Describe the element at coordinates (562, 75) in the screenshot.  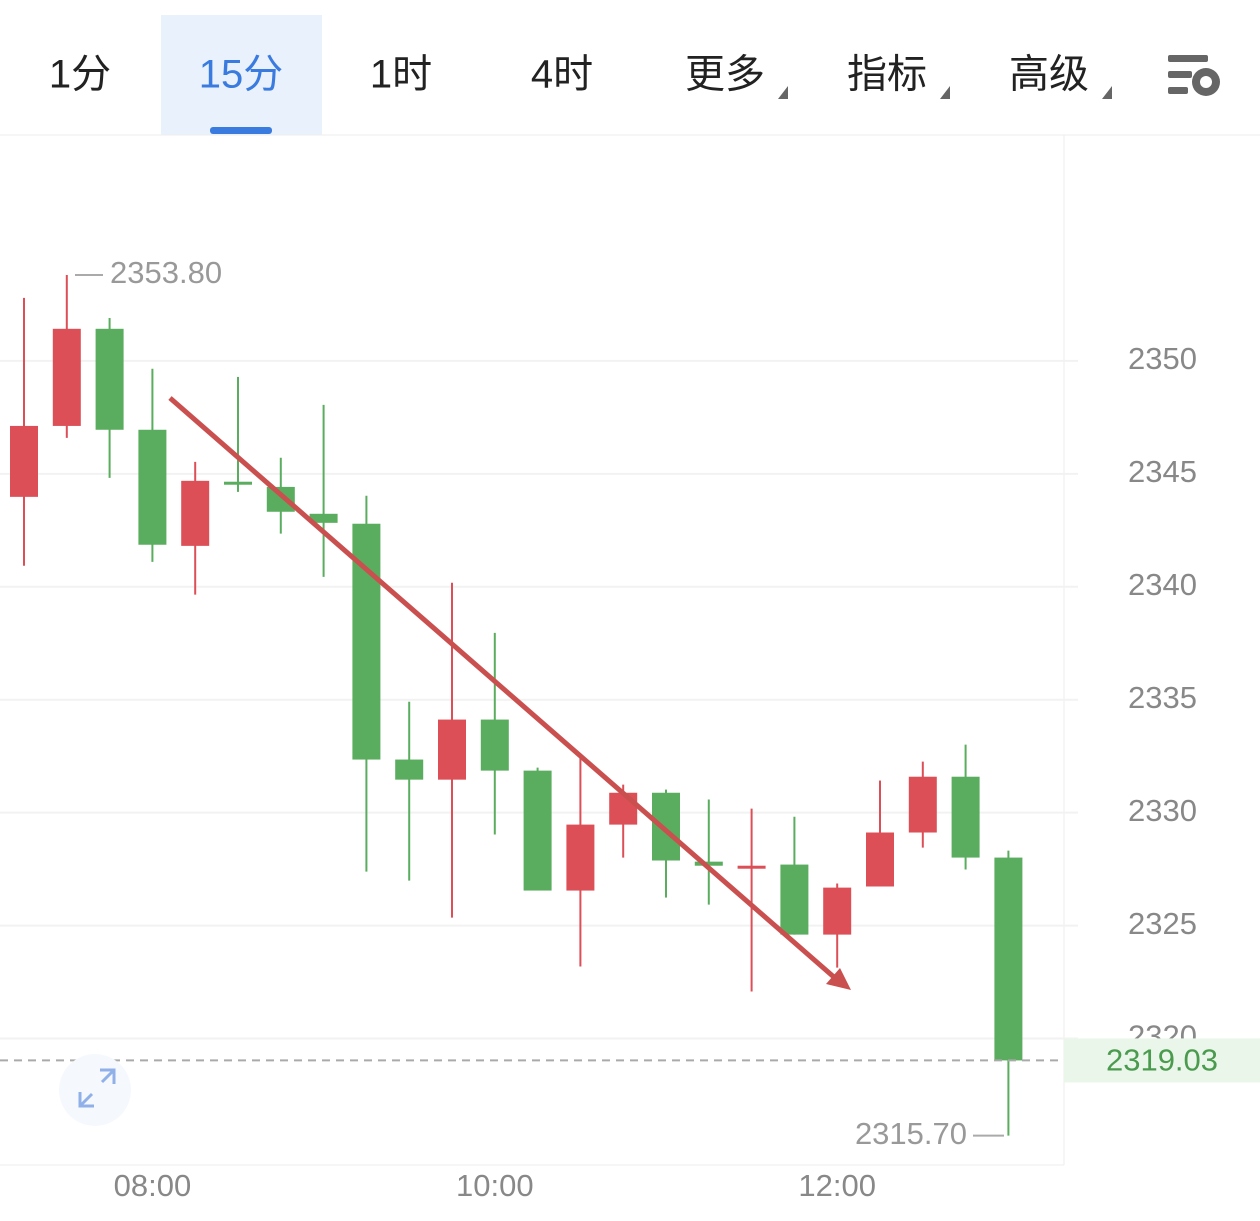
I see `tab: 4时` at that location.